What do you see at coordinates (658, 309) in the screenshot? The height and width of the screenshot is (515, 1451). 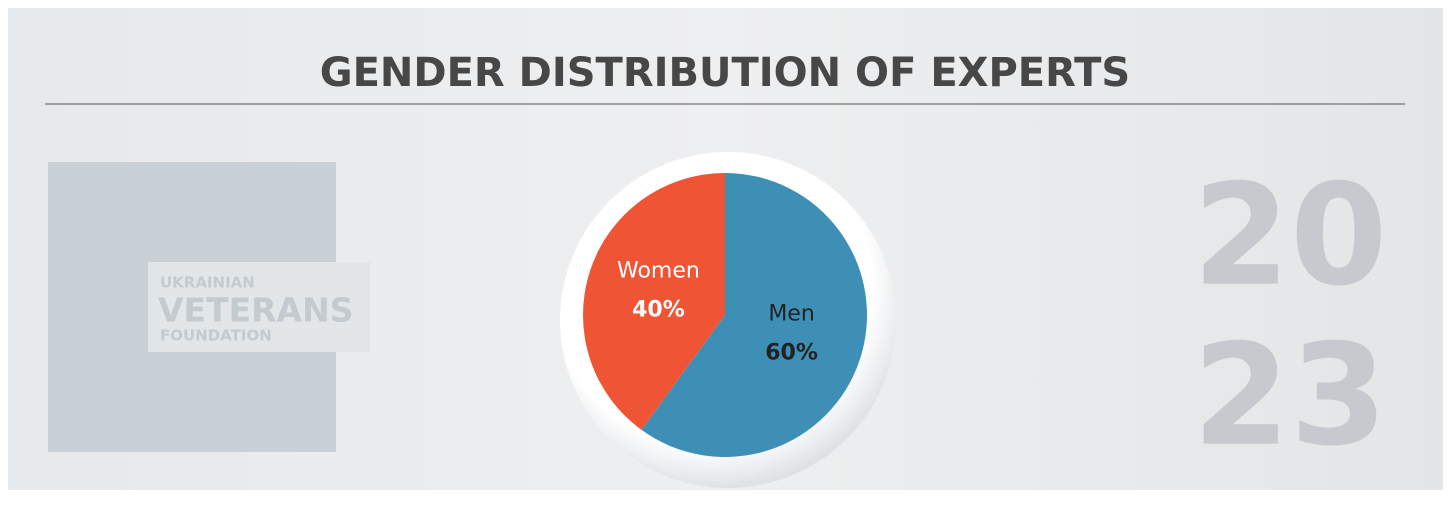 I see `value-label: 40%` at bounding box center [658, 309].